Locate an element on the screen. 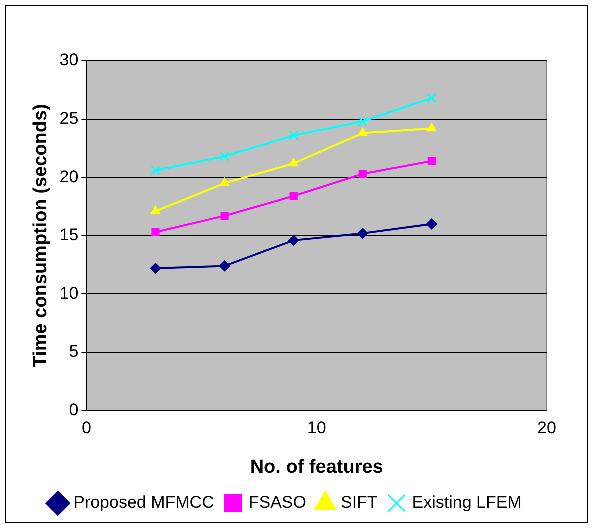 This screenshot has height=530, width=595. y-tick-label: 20 is located at coordinates (69, 176).